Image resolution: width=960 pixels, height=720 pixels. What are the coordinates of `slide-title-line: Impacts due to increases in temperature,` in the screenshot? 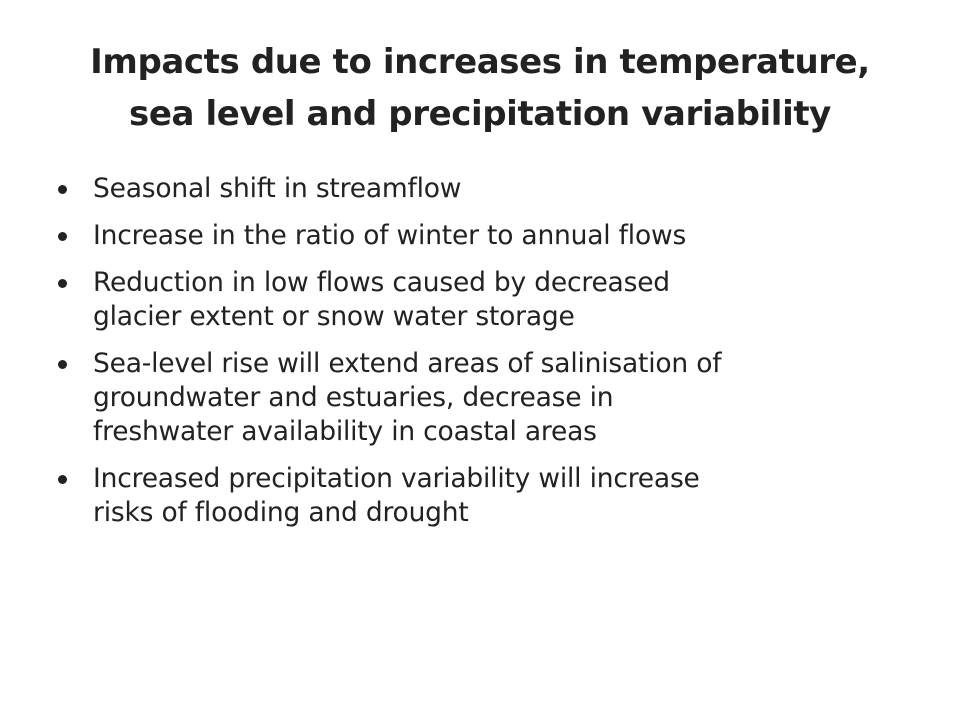 It's located at (480, 62).